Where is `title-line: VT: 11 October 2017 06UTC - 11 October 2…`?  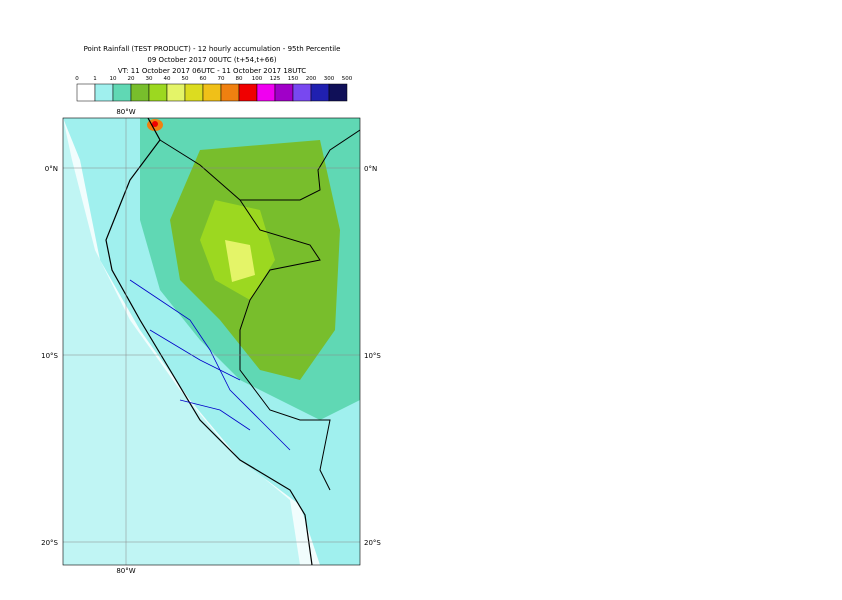 title-line: VT: 11 October 2017 06UTC - 11 October 2… is located at coordinates (212, 71).